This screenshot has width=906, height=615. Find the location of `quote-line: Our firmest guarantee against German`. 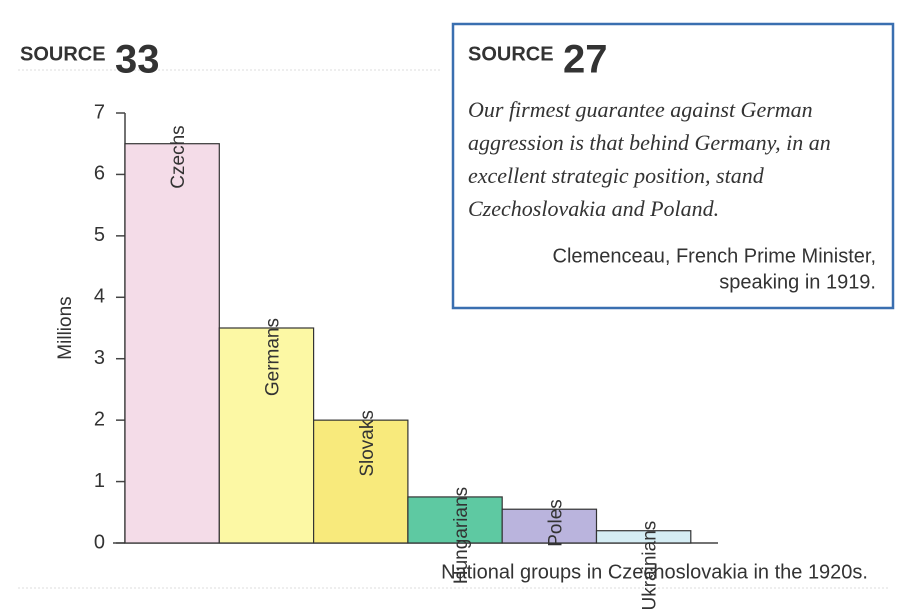

quote-line: Our firmest guarantee against German is located at coordinates (640, 109).